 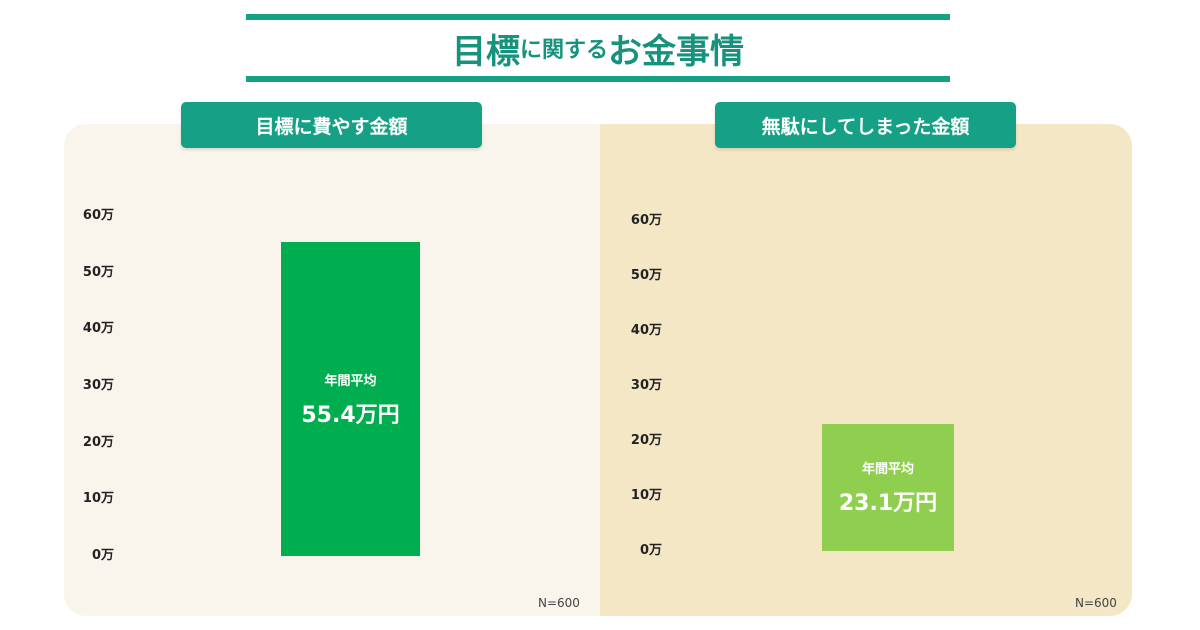 I want to click on left-y-tick-label: 30万, so click(x=98, y=385).